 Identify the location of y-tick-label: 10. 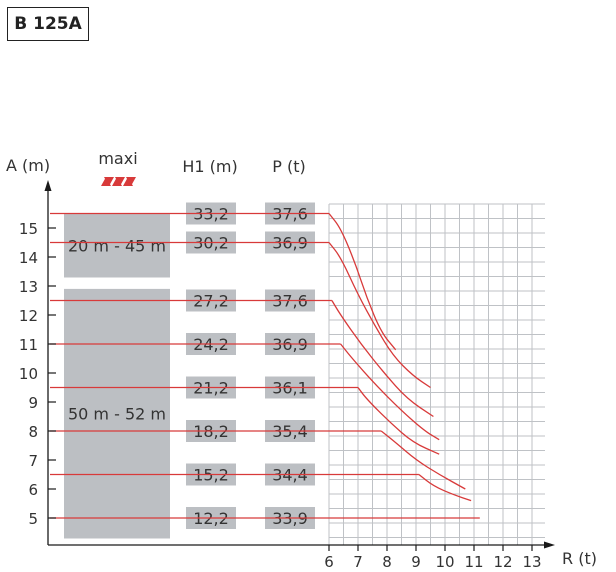
(28, 374).